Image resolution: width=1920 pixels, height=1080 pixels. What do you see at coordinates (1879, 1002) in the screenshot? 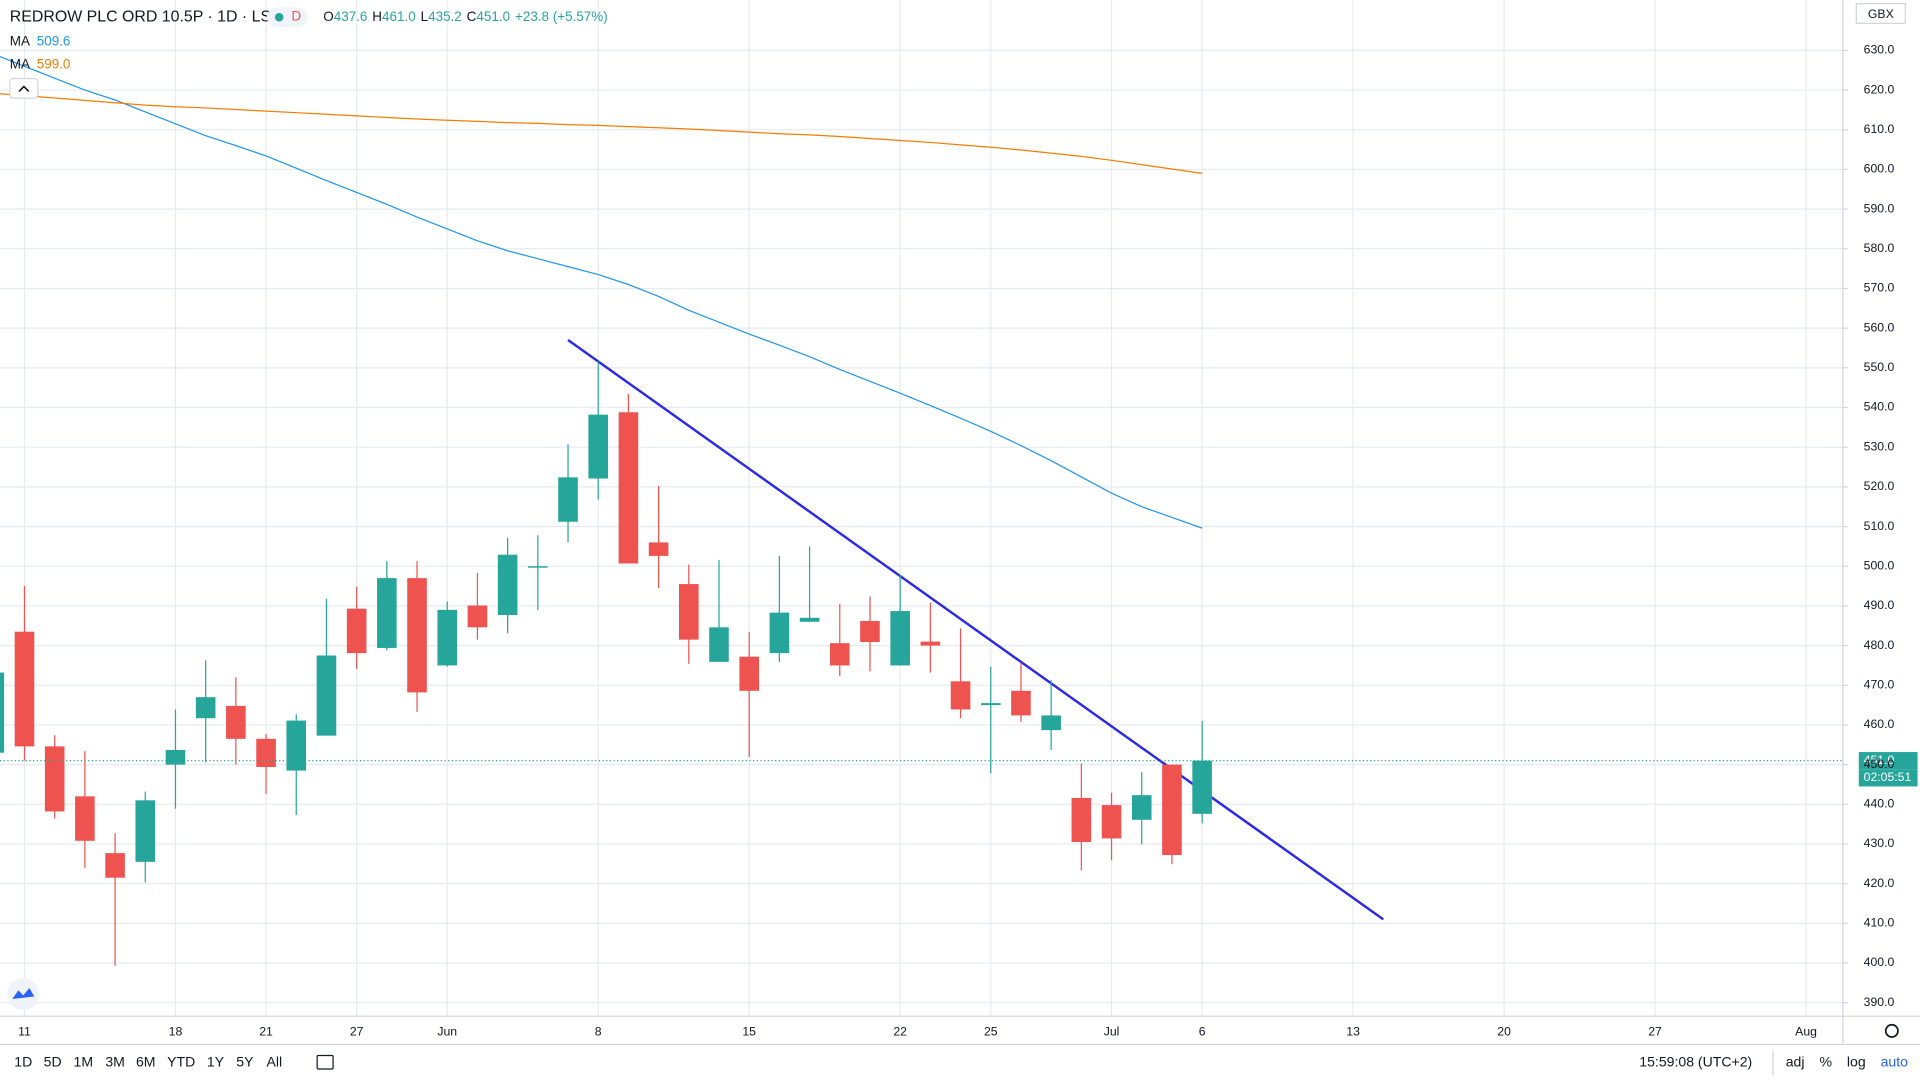
I see `y-tick-label: 390.0` at bounding box center [1879, 1002].